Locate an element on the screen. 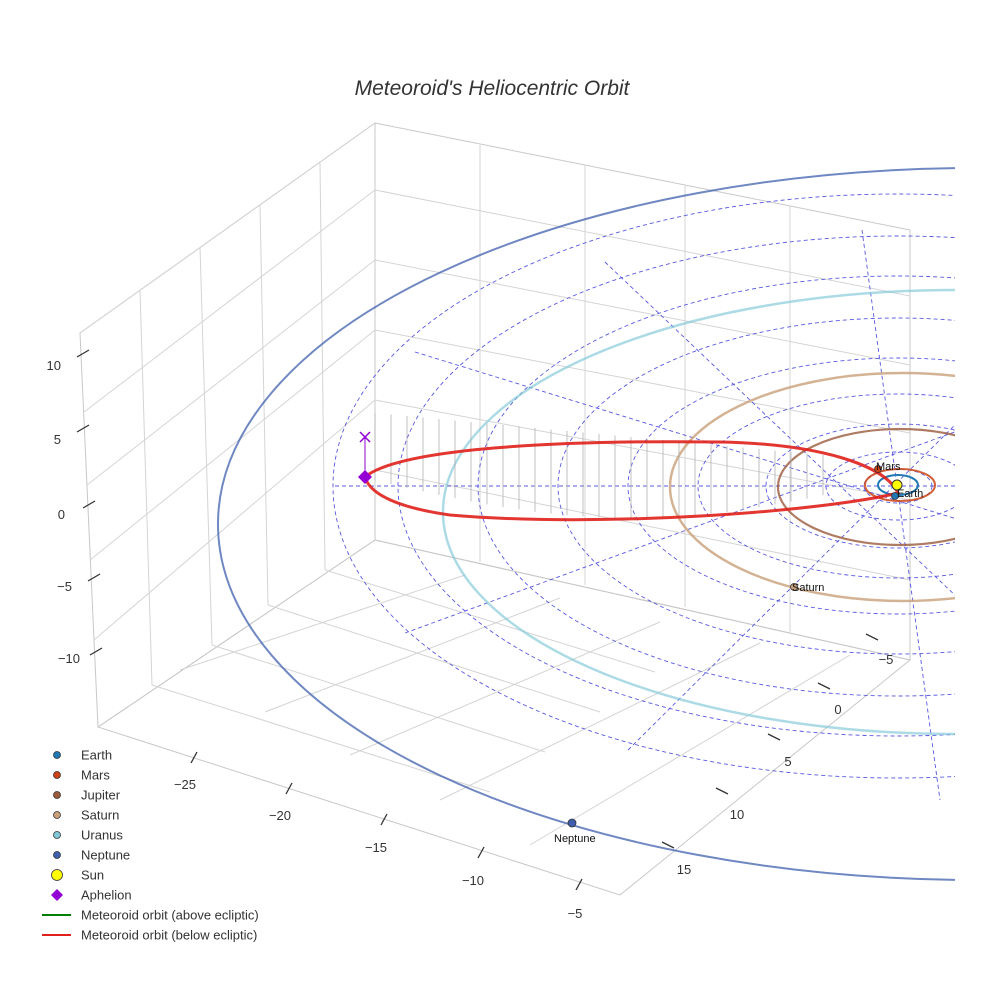 This screenshot has width=984, height=984. planet-label-earth: Earth is located at coordinates (910, 494).